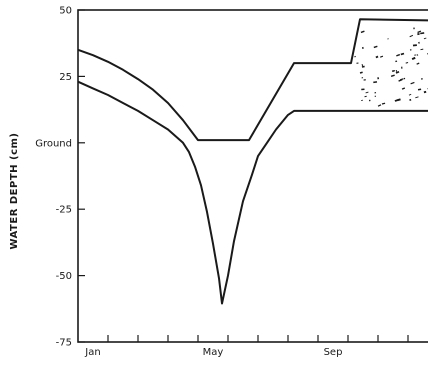 This screenshot has height=366, width=428. I want to click on y-axis-title: WATER DEPTH (cm), so click(14, 191).